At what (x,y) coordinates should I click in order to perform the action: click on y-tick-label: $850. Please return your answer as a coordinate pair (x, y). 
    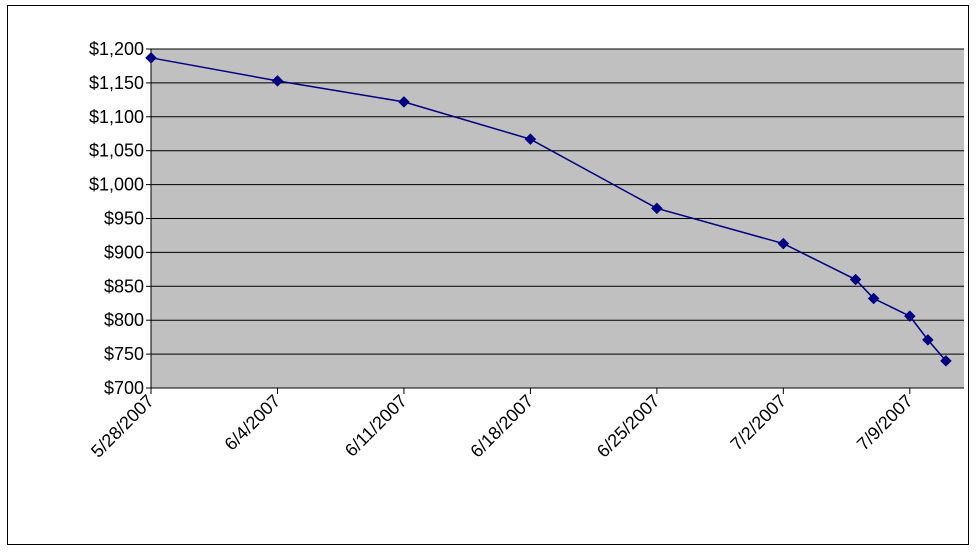
    Looking at the image, I should click on (124, 286).